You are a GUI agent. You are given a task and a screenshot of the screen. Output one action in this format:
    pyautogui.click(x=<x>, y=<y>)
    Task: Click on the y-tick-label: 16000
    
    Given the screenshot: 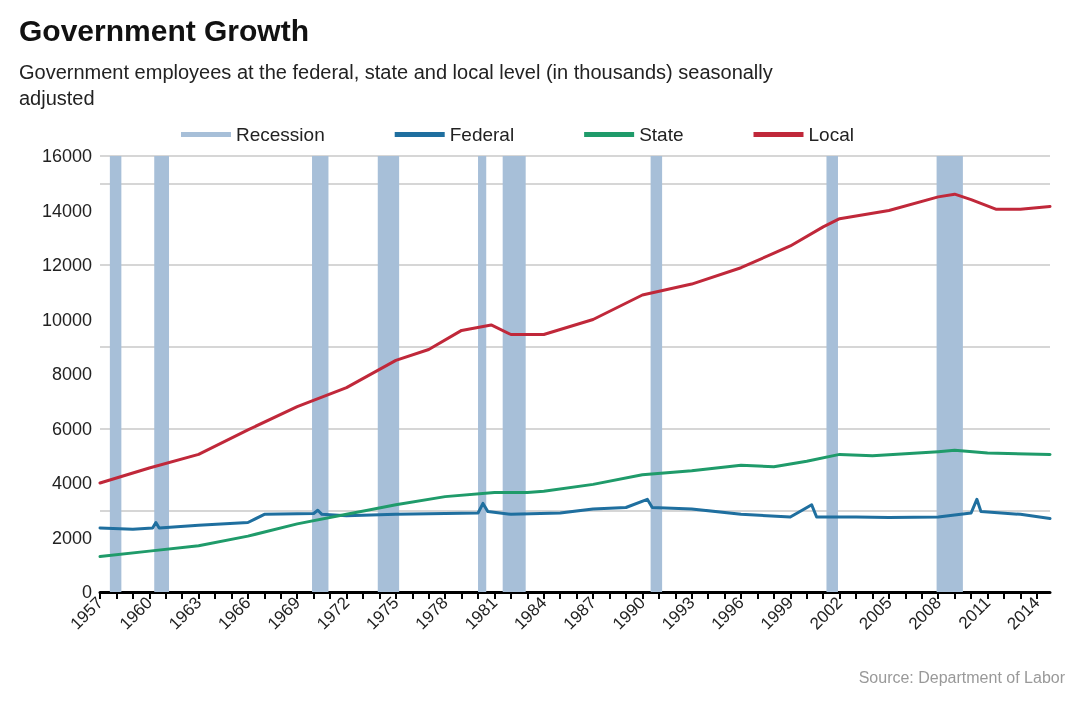 What is the action you would take?
    pyautogui.click(x=66, y=156)
    